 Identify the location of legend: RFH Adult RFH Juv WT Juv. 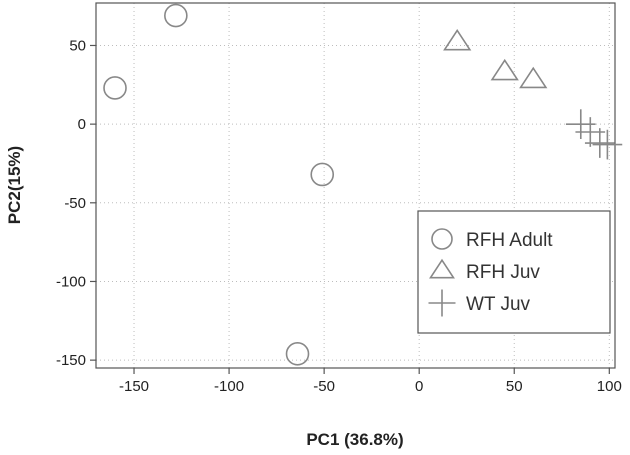
(514, 272).